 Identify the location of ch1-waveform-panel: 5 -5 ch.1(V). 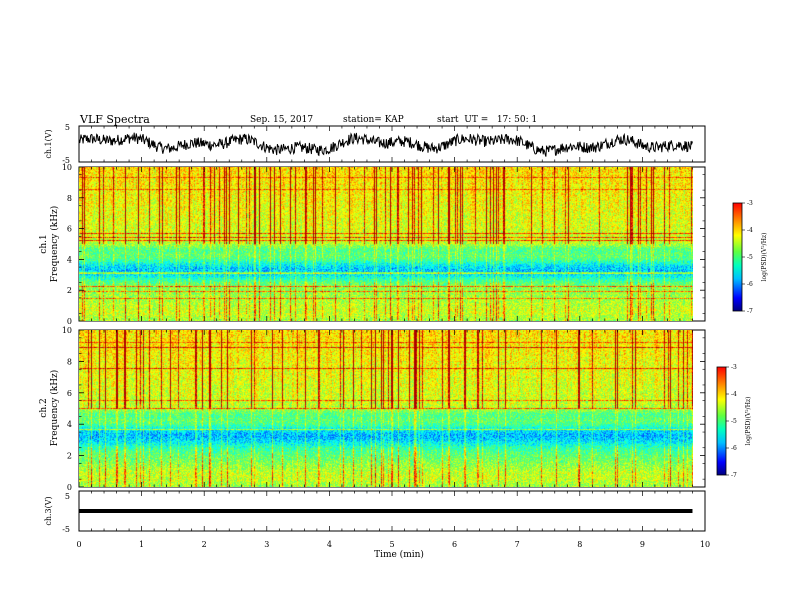
(375, 144).